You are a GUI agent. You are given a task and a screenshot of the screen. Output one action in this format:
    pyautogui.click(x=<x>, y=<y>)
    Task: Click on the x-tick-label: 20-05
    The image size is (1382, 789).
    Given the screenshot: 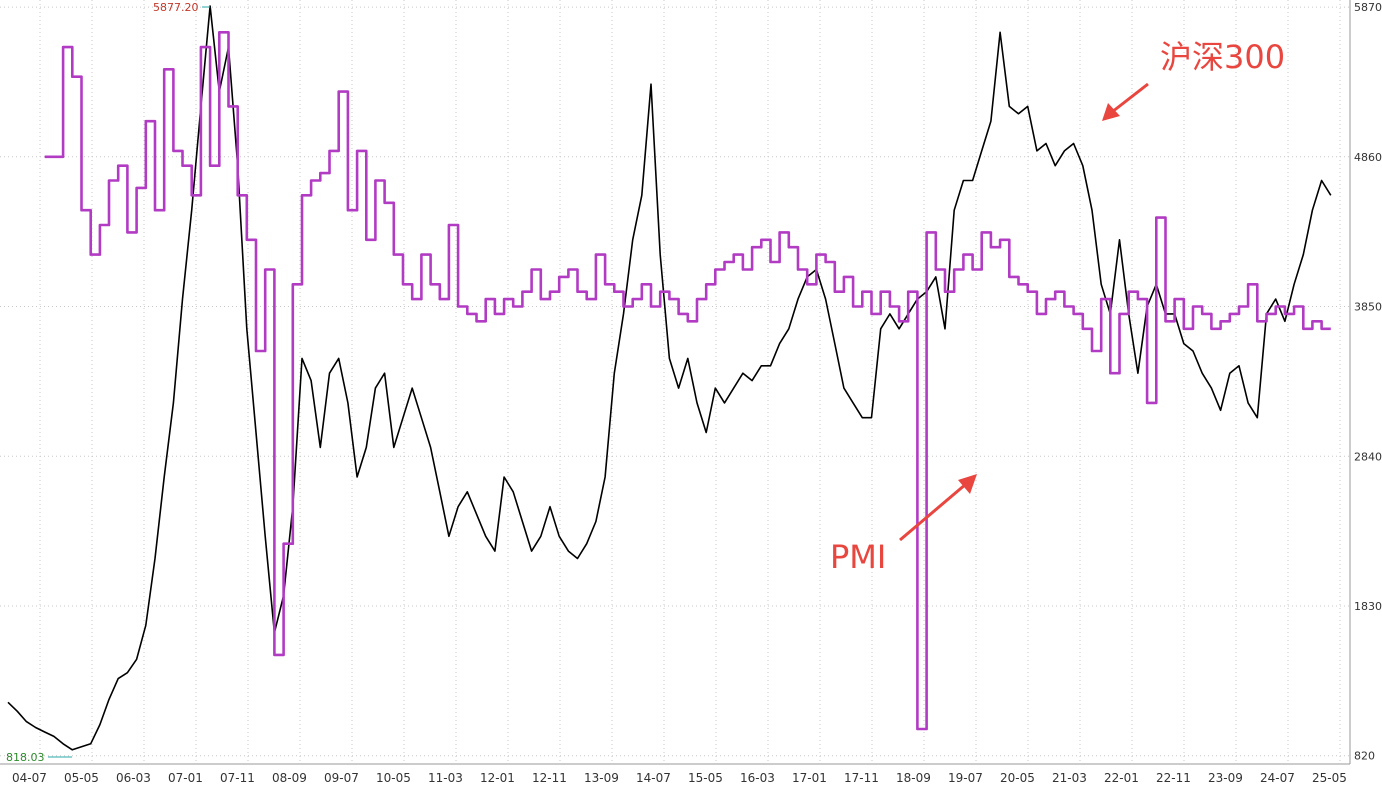 What is the action you would take?
    pyautogui.click(x=1017, y=778)
    